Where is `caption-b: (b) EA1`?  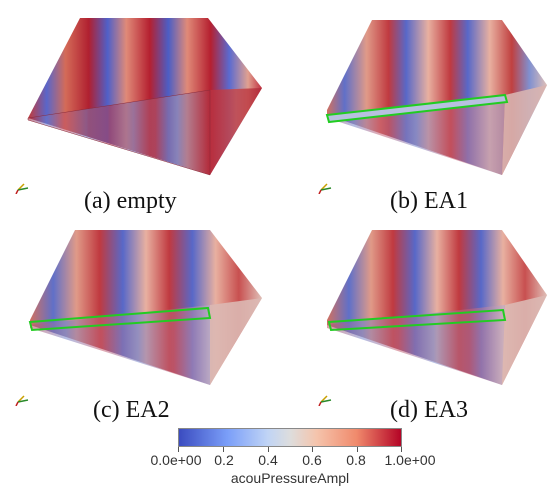 caption-b: (b) EA1 is located at coordinates (429, 201).